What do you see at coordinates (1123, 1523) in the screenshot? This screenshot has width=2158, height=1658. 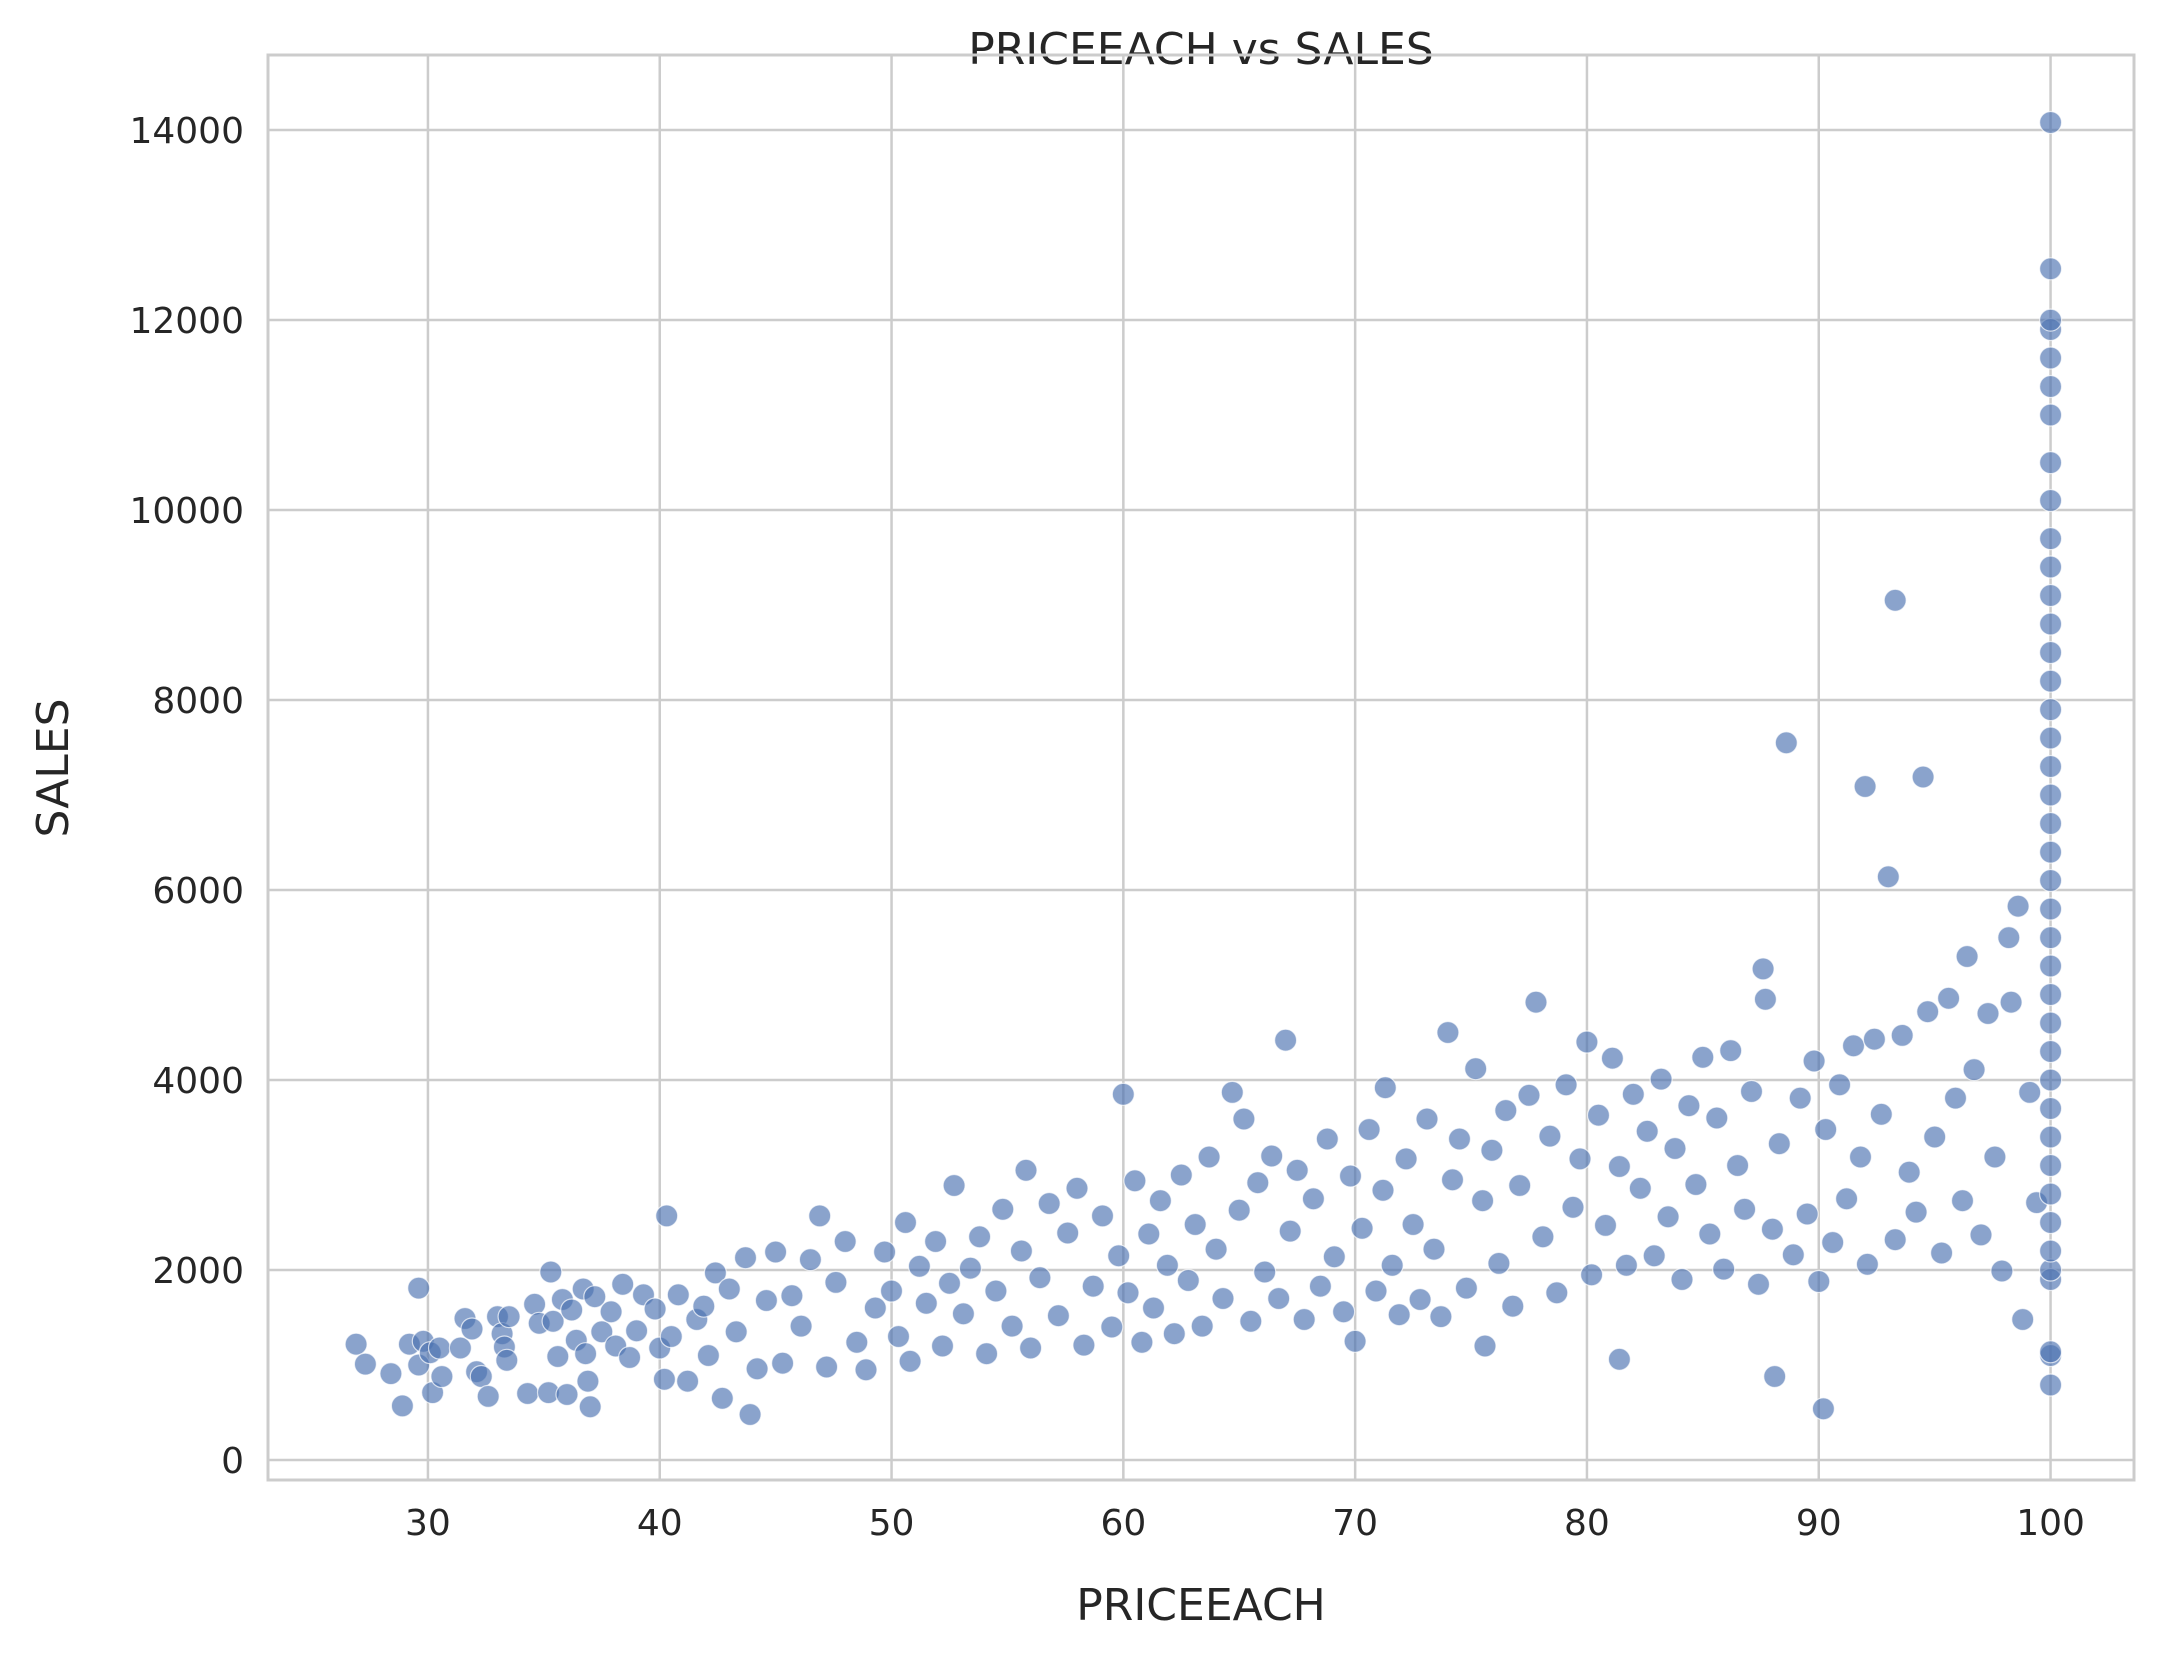 I see `x-tick-label: 60` at bounding box center [1123, 1523].